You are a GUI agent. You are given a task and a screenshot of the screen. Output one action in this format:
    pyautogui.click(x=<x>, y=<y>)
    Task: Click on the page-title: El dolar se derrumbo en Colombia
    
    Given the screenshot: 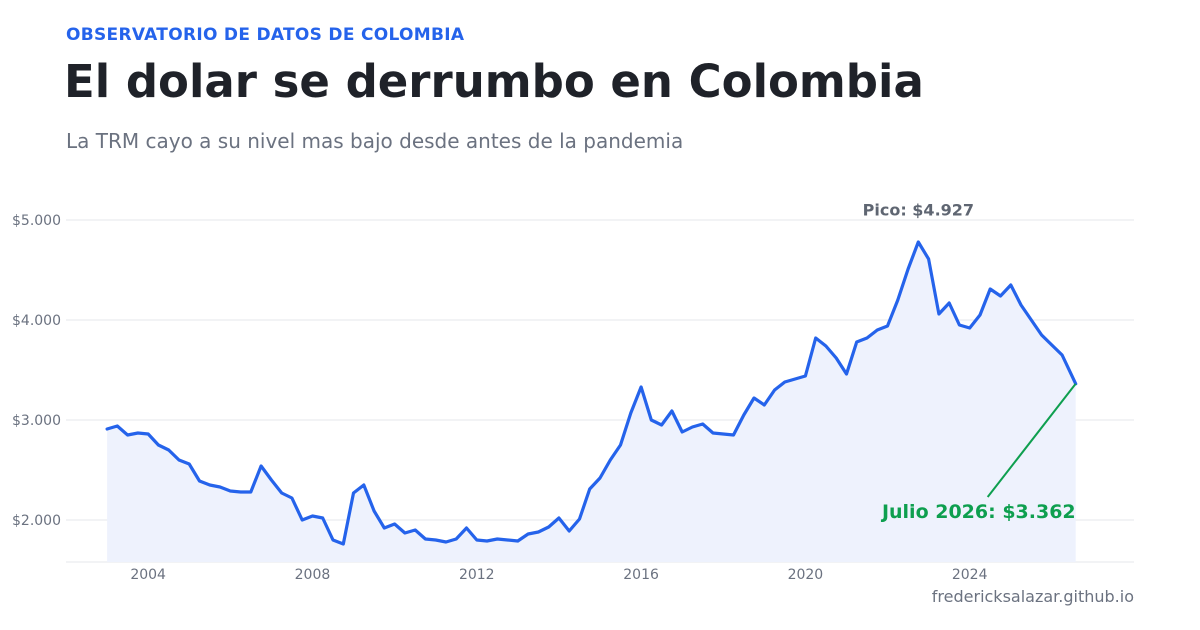 What is the action you would take?
    pyautogui.click(x=494, y=81)
    